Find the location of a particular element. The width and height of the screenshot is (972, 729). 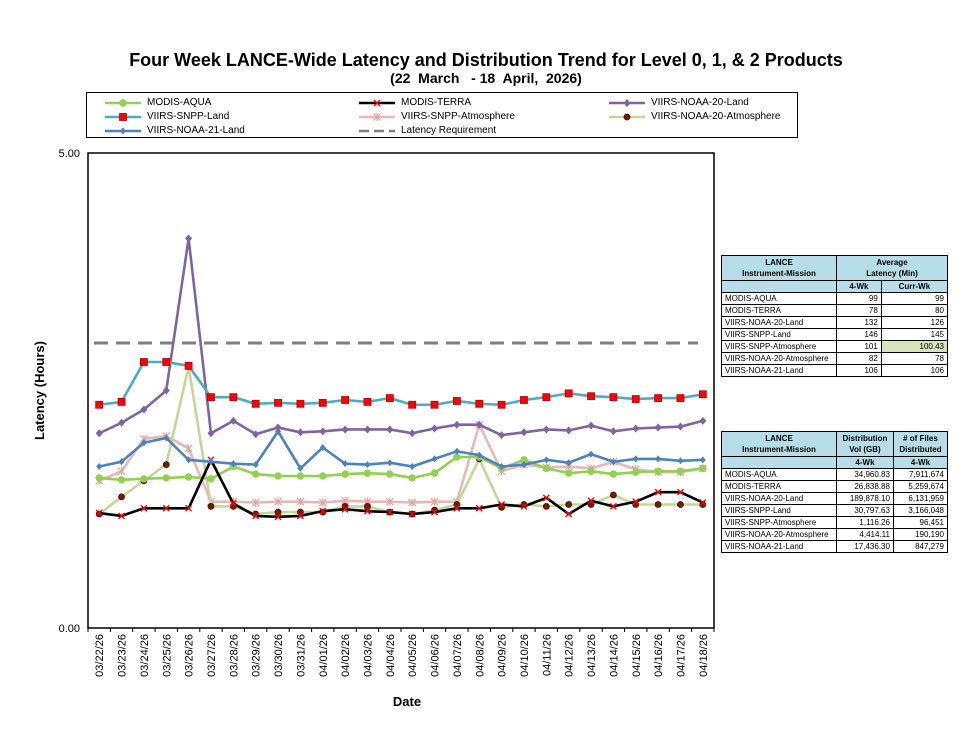

x-tick-label: 04/03/26 is located at coordinates (368, 655).